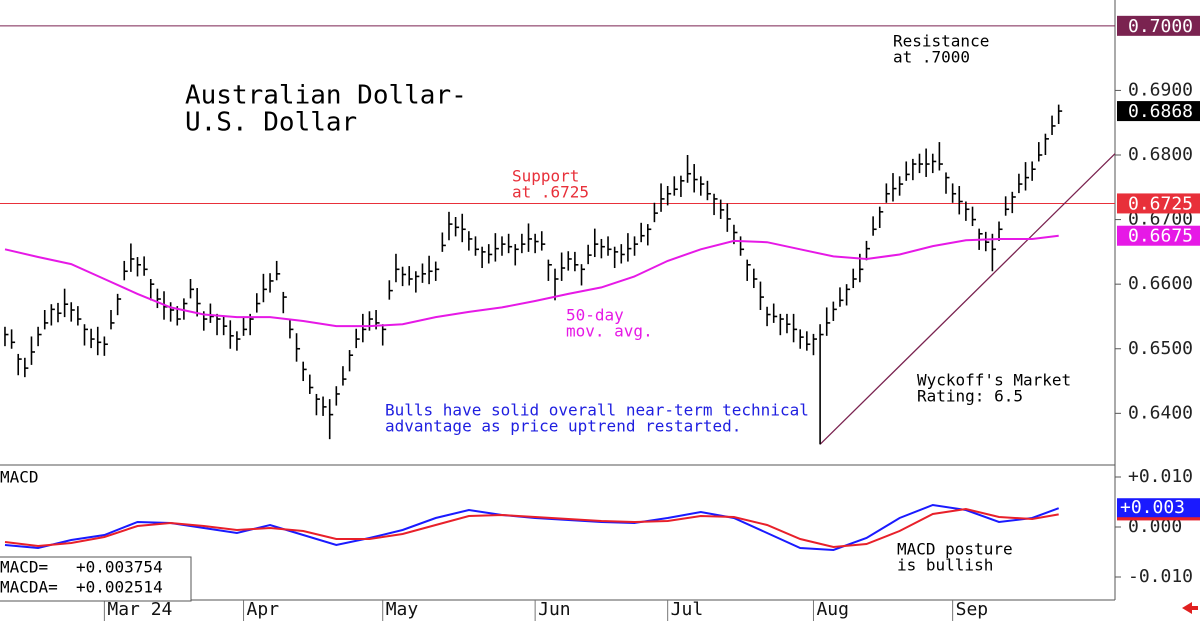  Describe the element at coordinates (271, 123) in the screenshot. I see `chart-title: U.S. Dollar` at that location.